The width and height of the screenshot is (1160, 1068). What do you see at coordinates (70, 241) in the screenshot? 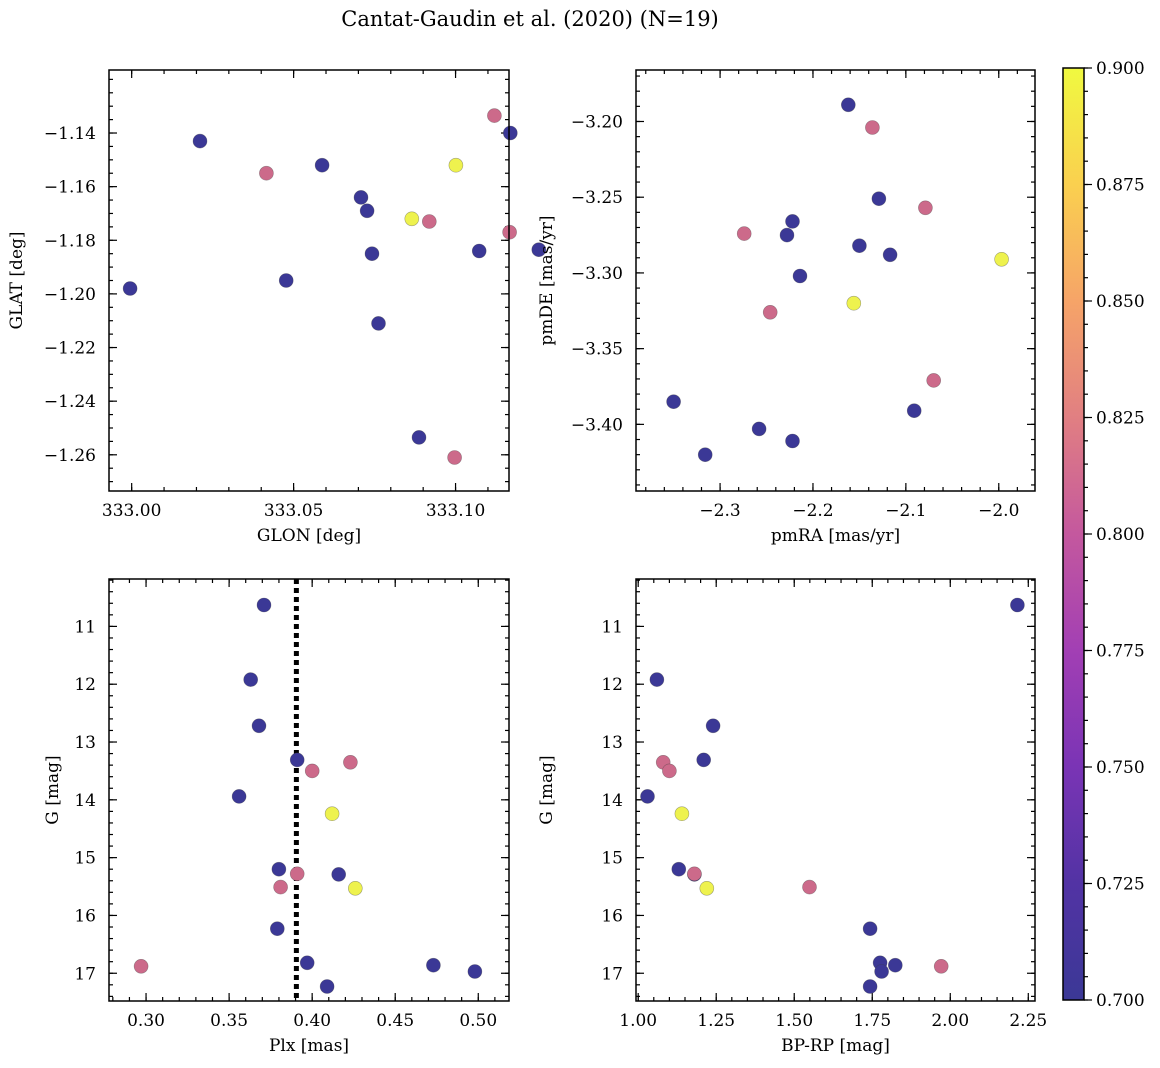
I see `y-tick-label: −1.18` at bounding box center [70, 241].